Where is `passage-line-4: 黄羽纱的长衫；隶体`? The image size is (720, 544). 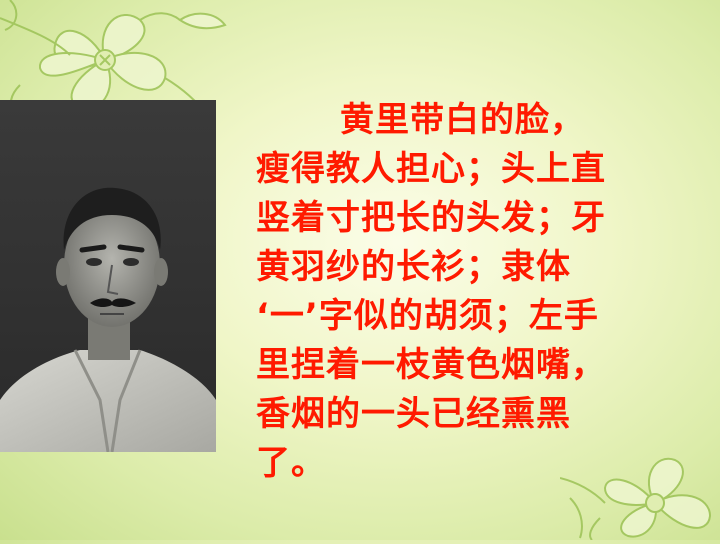 passage-line-4: 黄羽纱的长衫；隶体 is located at coordinates (413, 267).